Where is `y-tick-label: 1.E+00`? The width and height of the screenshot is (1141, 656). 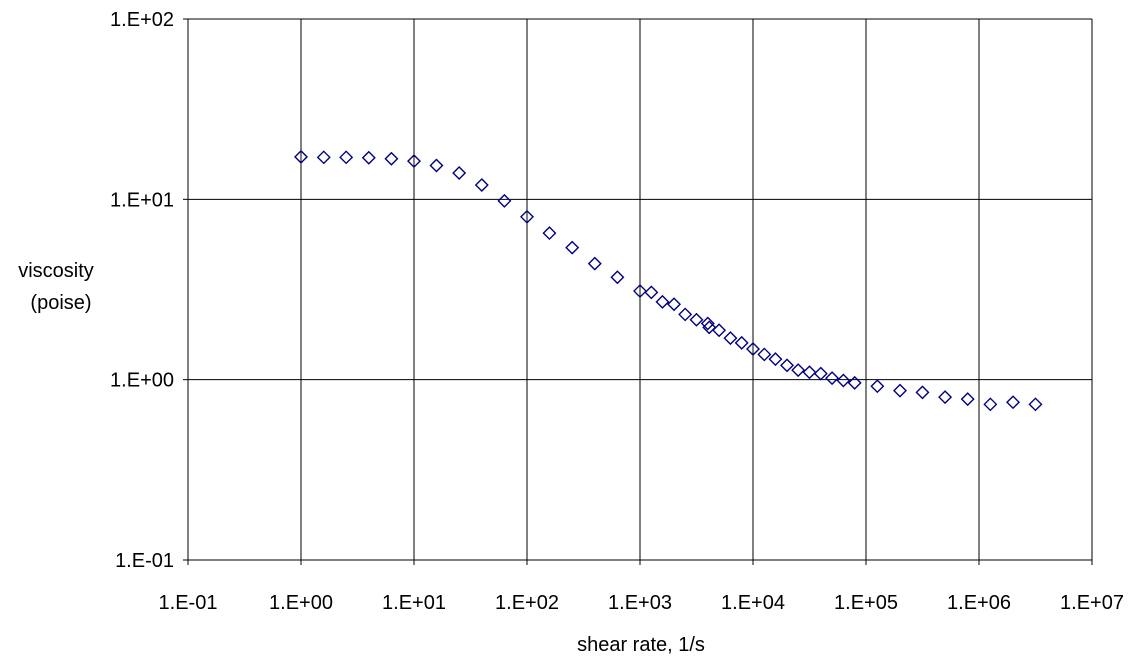
y-tick-label: 1.E+00 is located at coordinates (142, 381).